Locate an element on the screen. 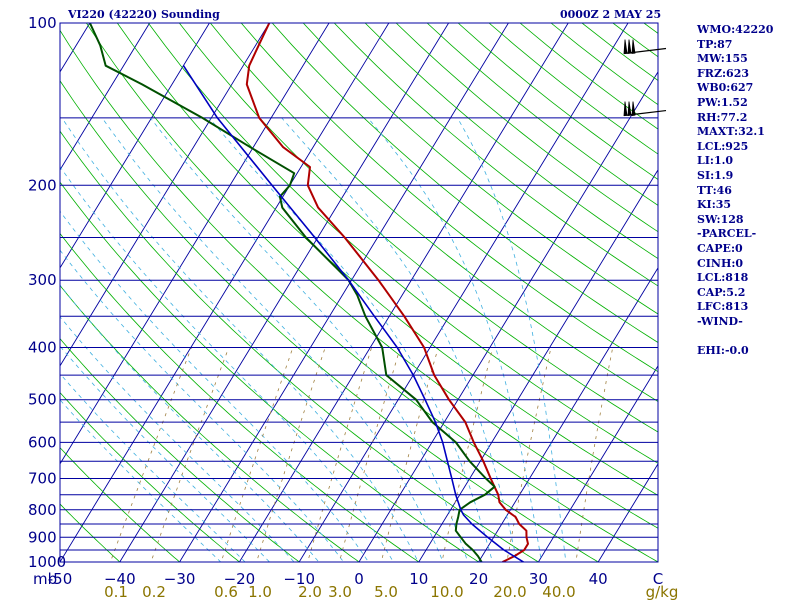 Image resolution: width=800 pixels, height=600 pixels. index-line: SW:128 is located at coordinates (720, 219).